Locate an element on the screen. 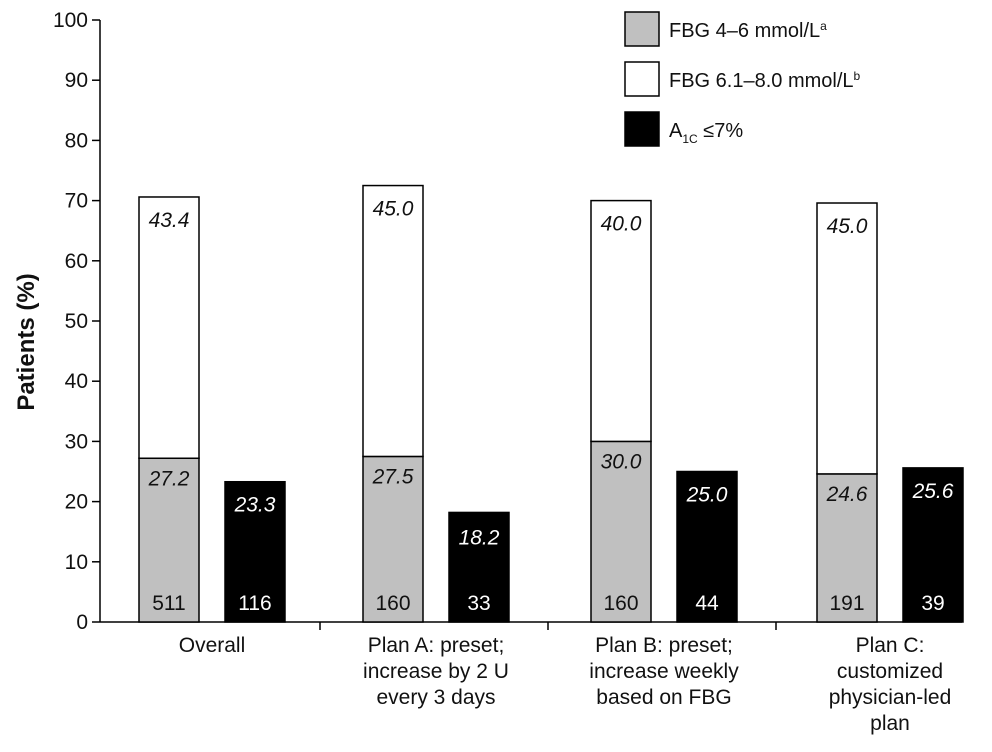 The image size is (992, 752). category-label-line: Plan A: preset; is located at coordinates (436, 645).